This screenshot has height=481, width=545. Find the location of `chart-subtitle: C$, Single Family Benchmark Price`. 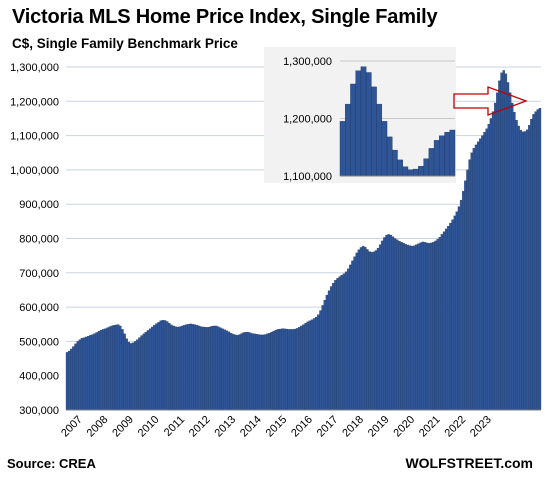

chart-subtitle: C$, Single Family Benchmark Price is located at coordinates (125, 43).